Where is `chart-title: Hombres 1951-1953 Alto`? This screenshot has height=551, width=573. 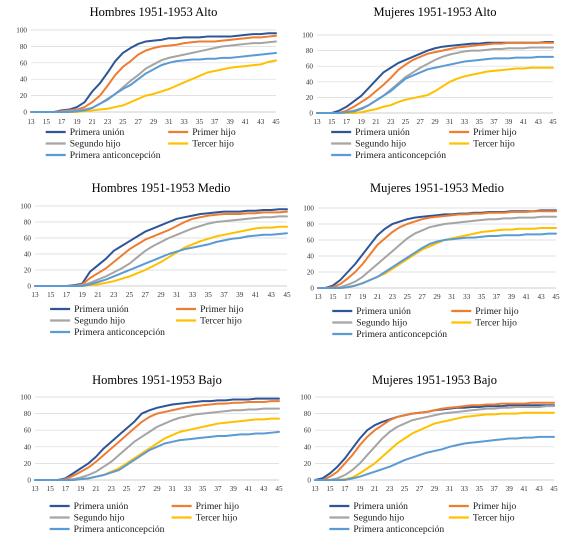
chart-title: Hombres 1951-1953 Alto is located at coordinates (154, 12).